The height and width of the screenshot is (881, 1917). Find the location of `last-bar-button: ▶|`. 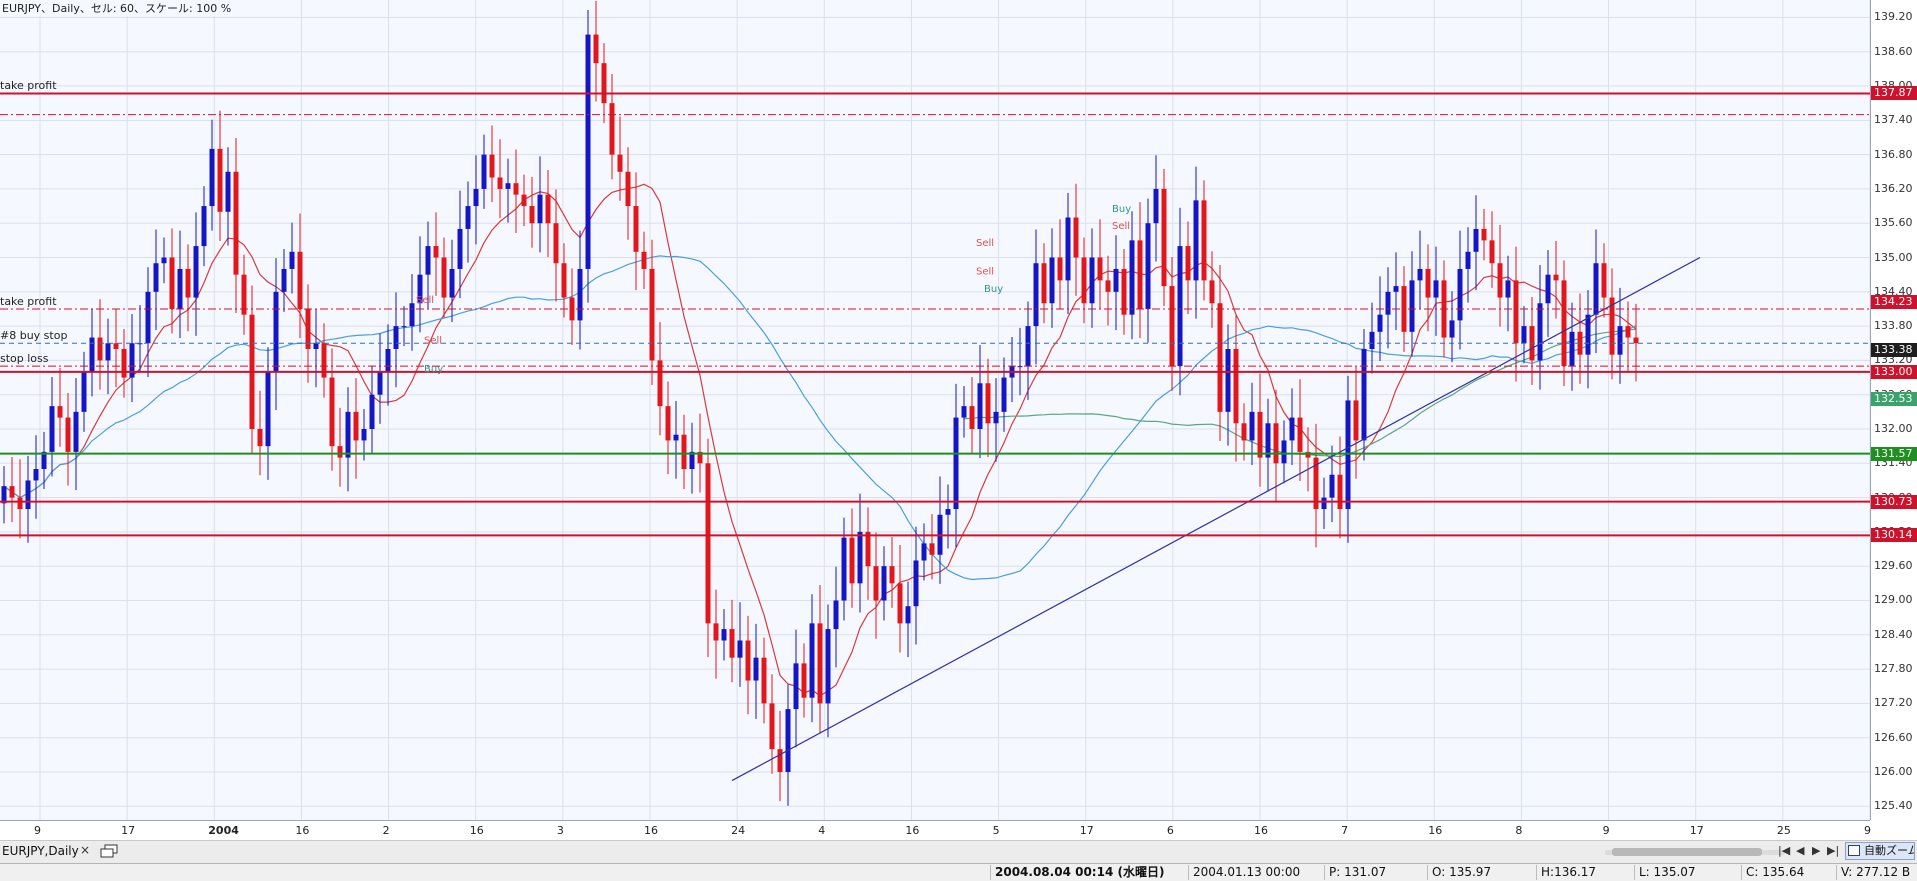

last-bar-button: ▶| is located at coordinates (1833, 850).